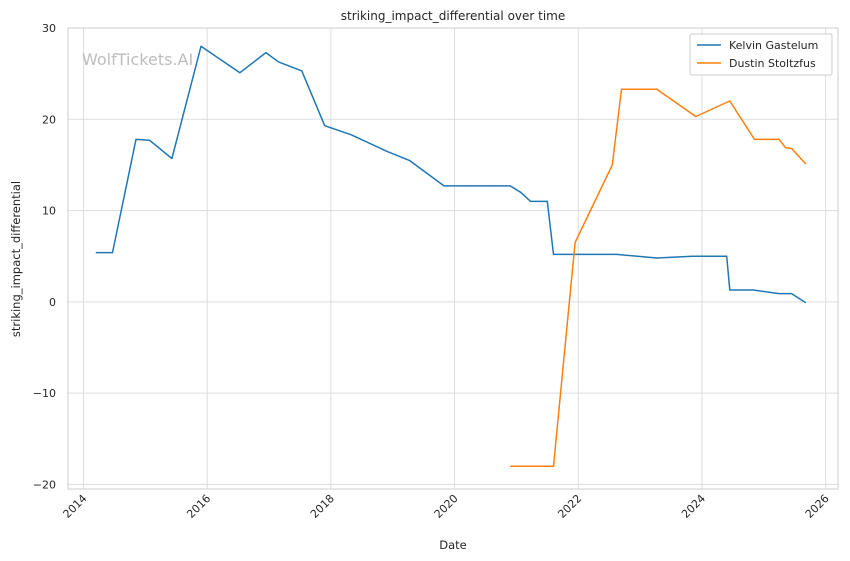  Describe the element at coordinates (49, 211) in the screenshot. I see `y-tick-label: 10` at that location.